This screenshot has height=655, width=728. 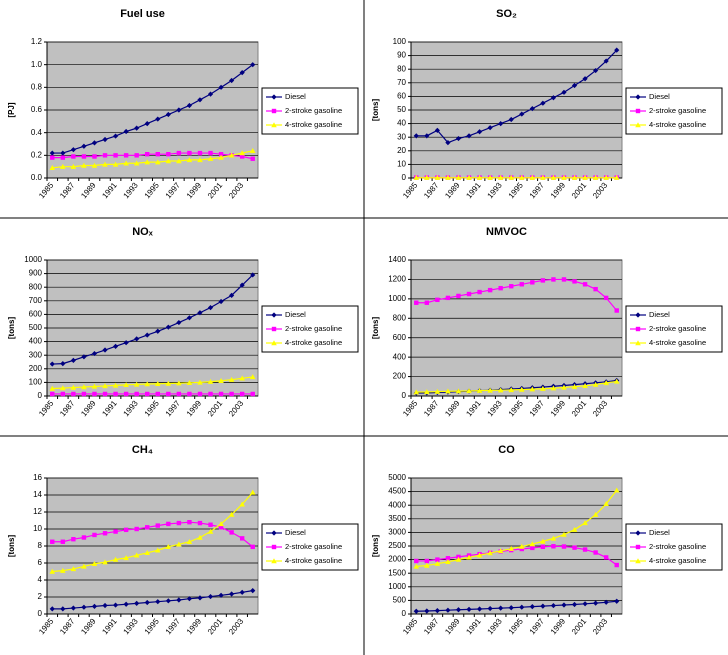 What do you see at coordinates (142, 450) in the screenshot?
I see `chart-title: CH₄` at bounding box center [142, 450].